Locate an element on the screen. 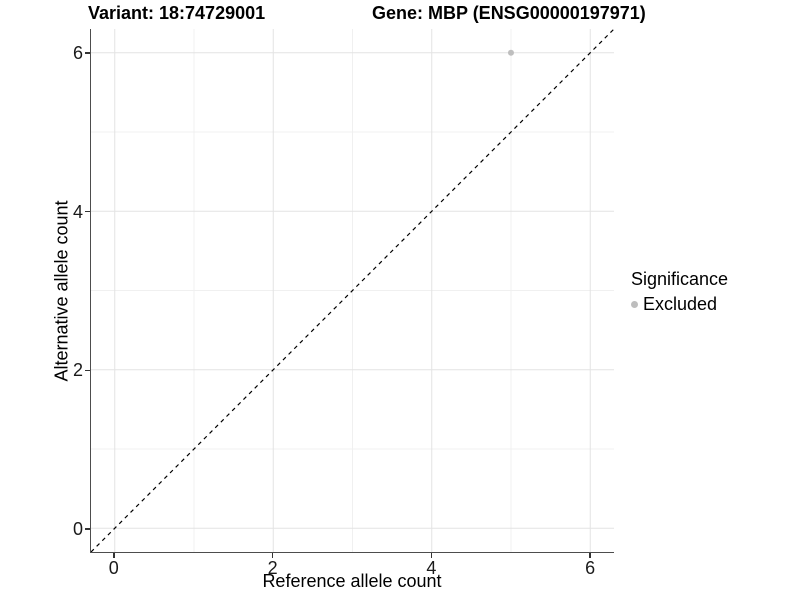 This screenshot has width=800, height=600. y-tick-label: 4 is located at coordinates (77, 211).